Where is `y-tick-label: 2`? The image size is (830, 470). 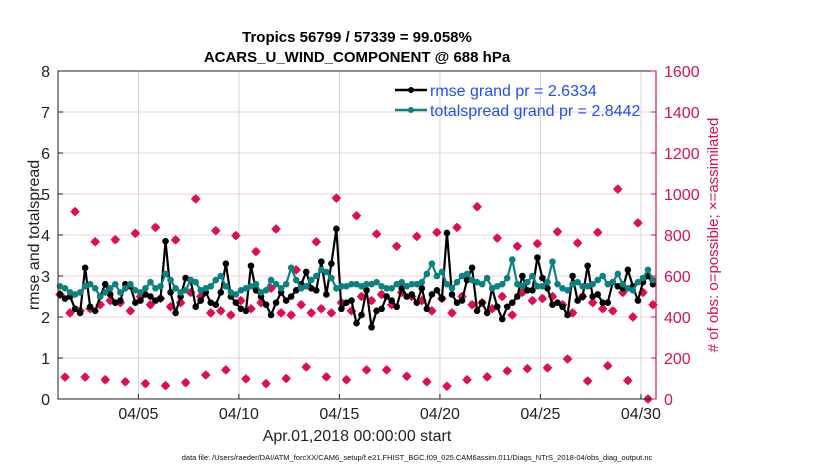
y-tick-label: 2 is located at coordinates (45, 318).